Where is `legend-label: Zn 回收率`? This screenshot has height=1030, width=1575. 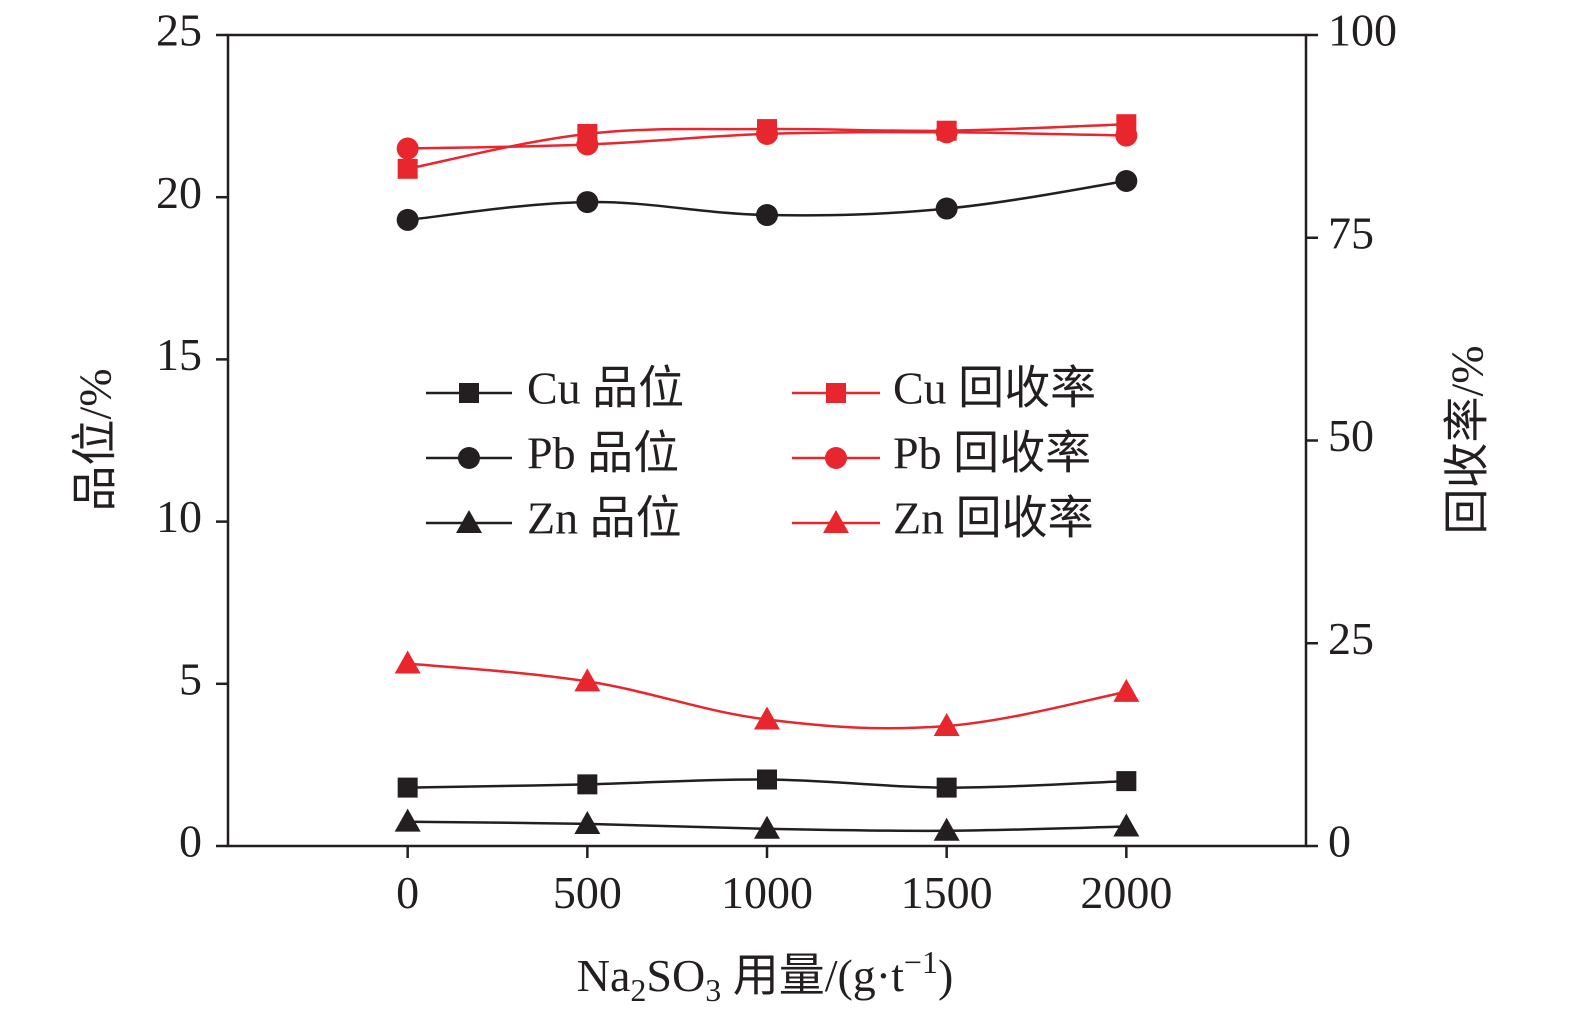 legend-label: Zn 回收率 is located at coordinates (993, 518).